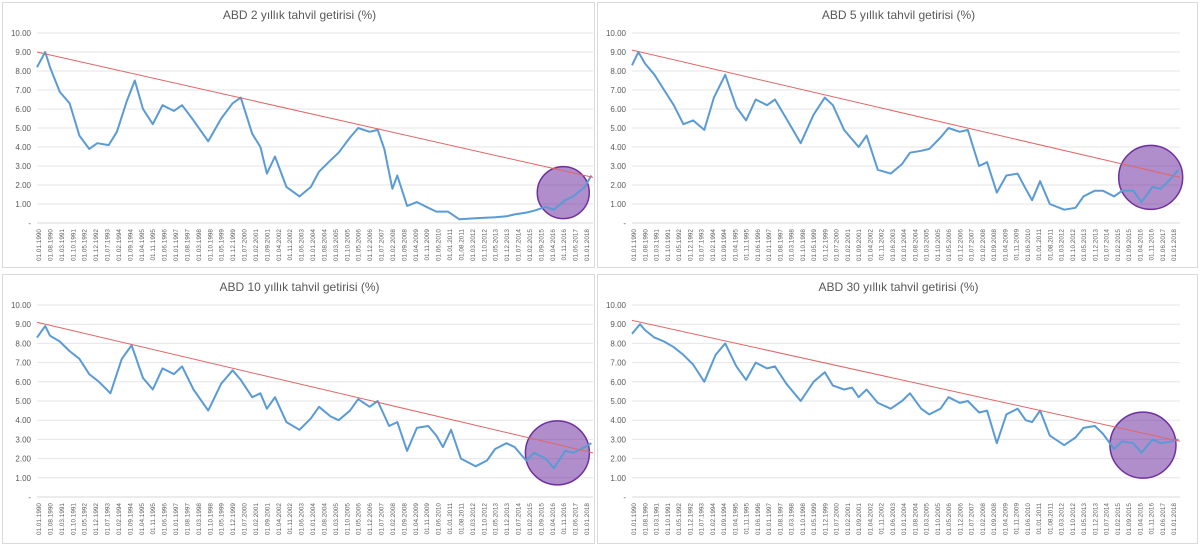 The image size is (1200, 547). What do you see at coordinates (222, 245) in the screenshot?
I see `x-tick-label: 01.05.1999` at bounding box center [222, 245].